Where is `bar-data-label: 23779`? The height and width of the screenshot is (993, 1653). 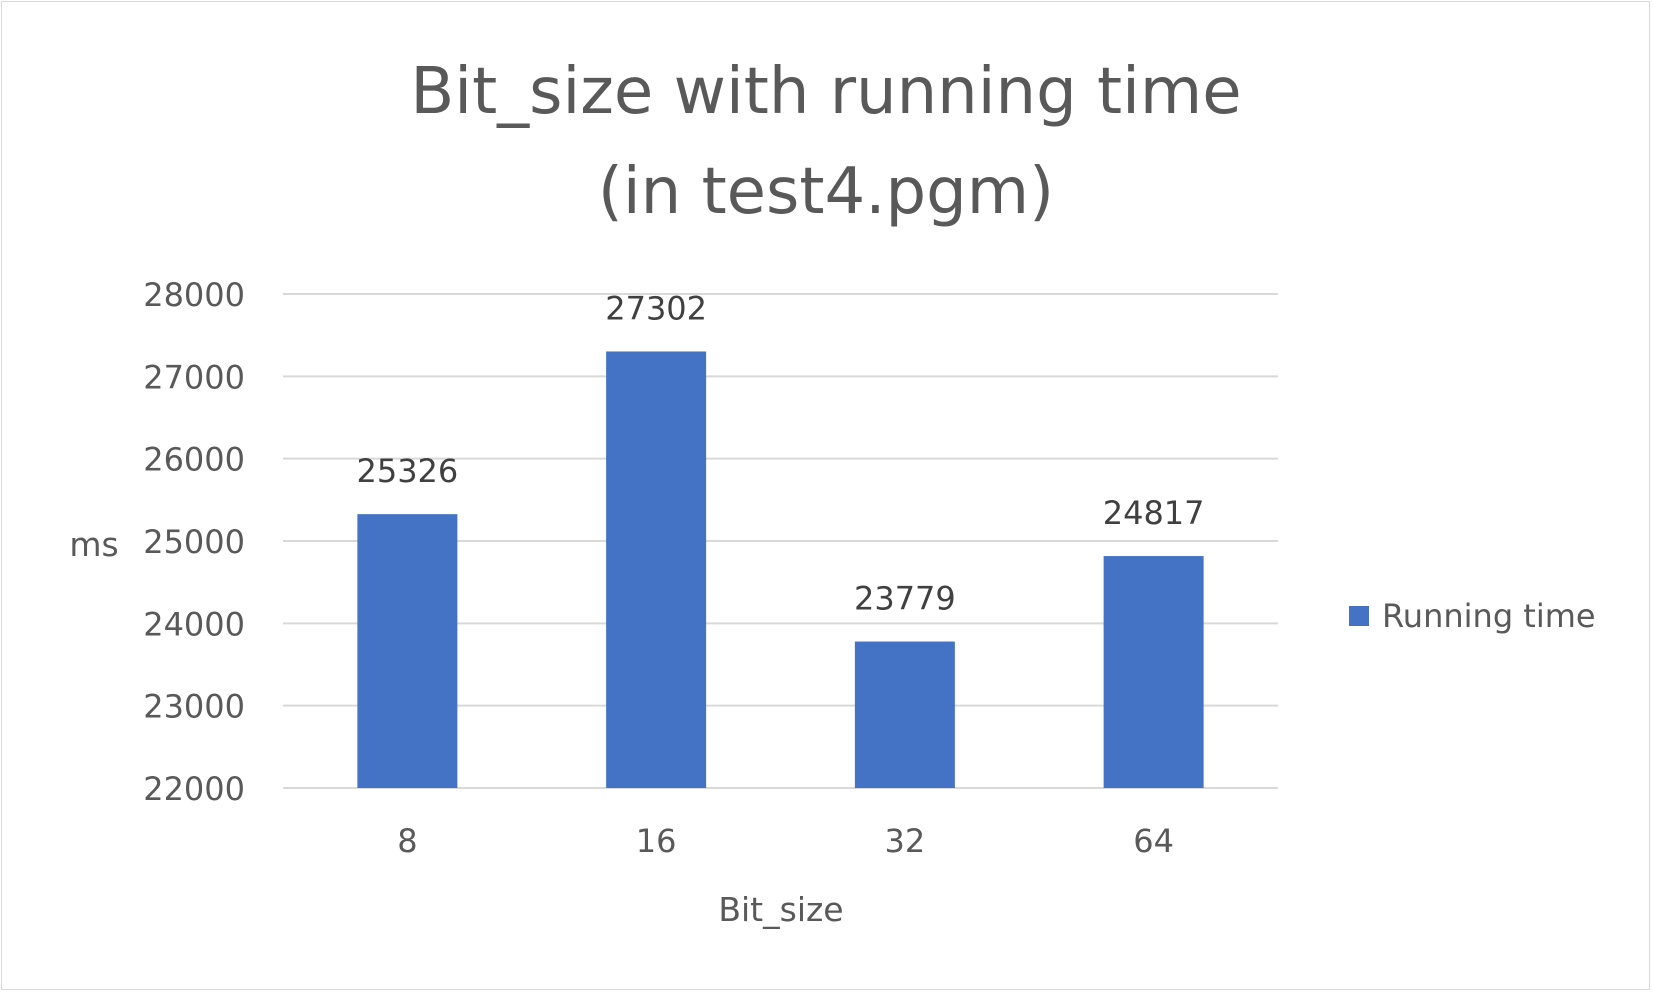 bar-data-label: 23779 is located at coordinates (905, 599).